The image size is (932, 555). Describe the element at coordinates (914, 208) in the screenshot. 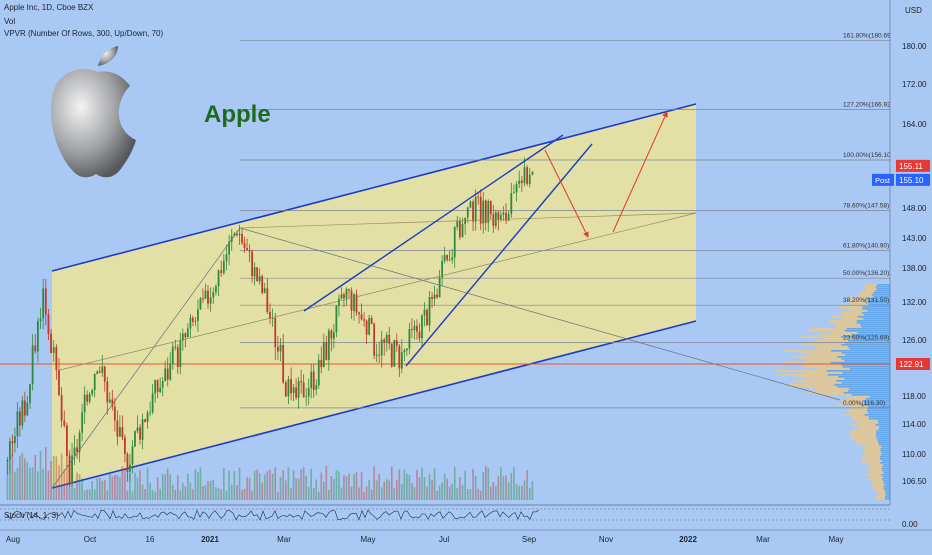

I see `y-tick-label: 148.00` at that location.